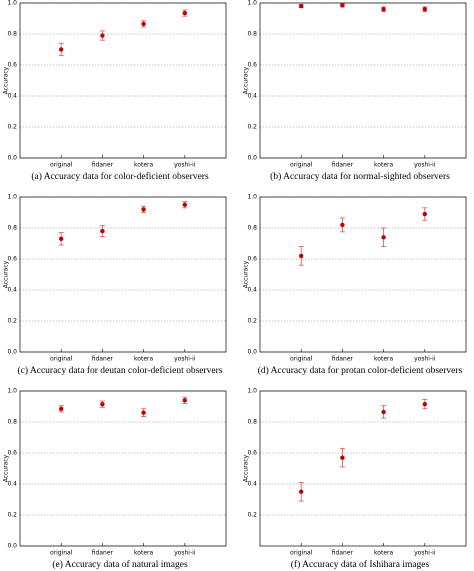 Image resolution: width=474 pixels, height=571 pixels. Describe the element at coordinates (360, 564) in the screenshot. I see `caption: (f) Accuracy data of Ishihara images` at that location.